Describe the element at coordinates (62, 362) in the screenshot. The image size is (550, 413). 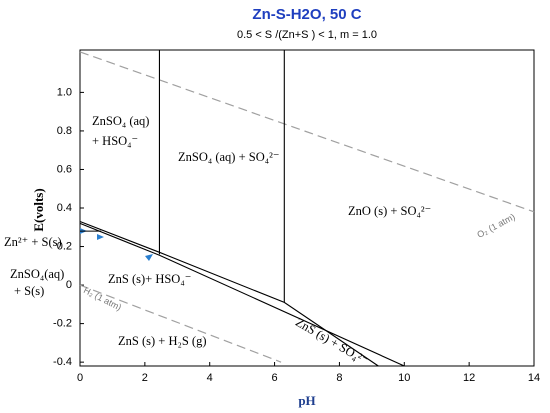
I see `y-tick-label: -0.4` at that location.